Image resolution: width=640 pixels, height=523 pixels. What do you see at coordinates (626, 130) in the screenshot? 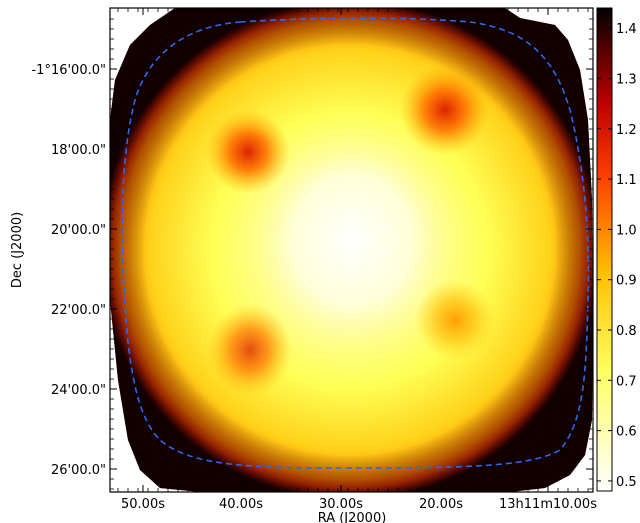
I see `colorbar-tick-label: 1.2` at bounding box center [626, 130].